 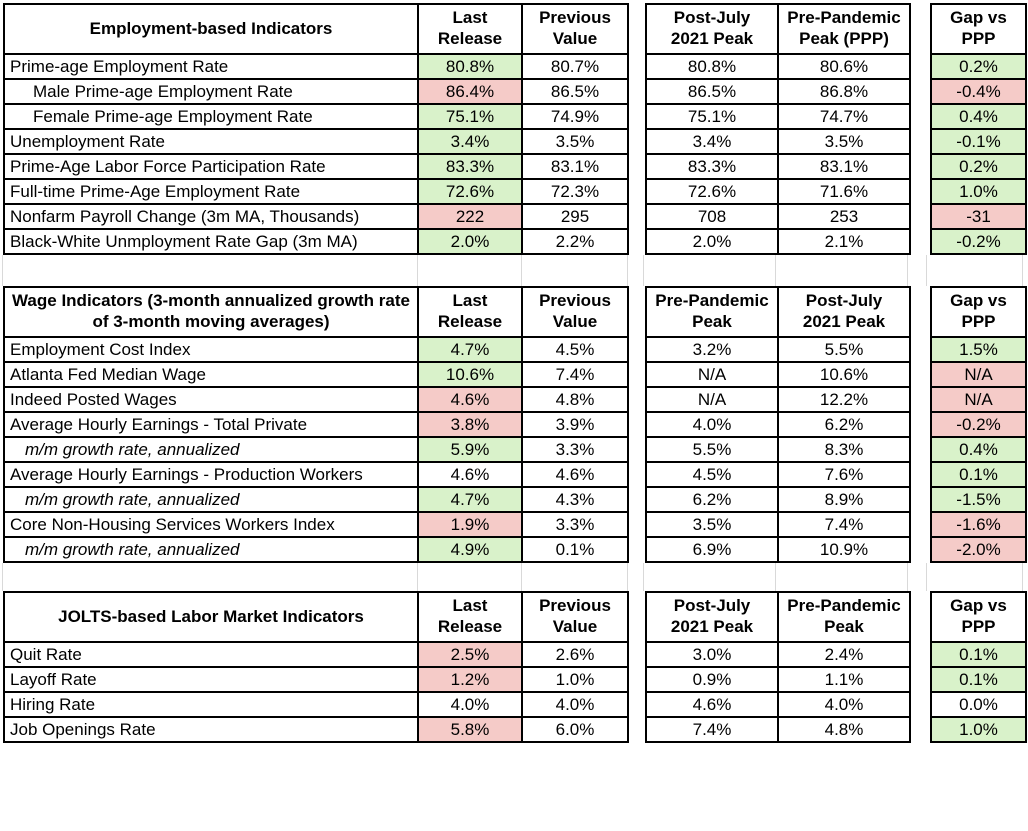 What do you see at coordinates (844, 191) in the screenshot?
I see `peak-value-cell: 71.6%` at bounding box center [844, 191].